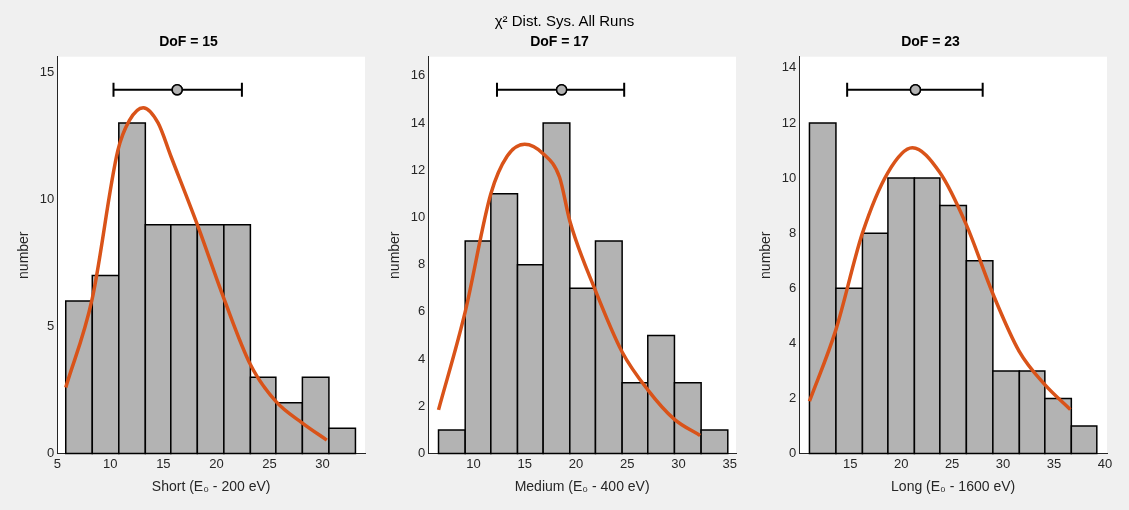 The height and width of the screenshot is (510, 1129). Describe the element at coordinates (1105, 463) in the screenshot. I see `x-tick-label: 40` at that location.